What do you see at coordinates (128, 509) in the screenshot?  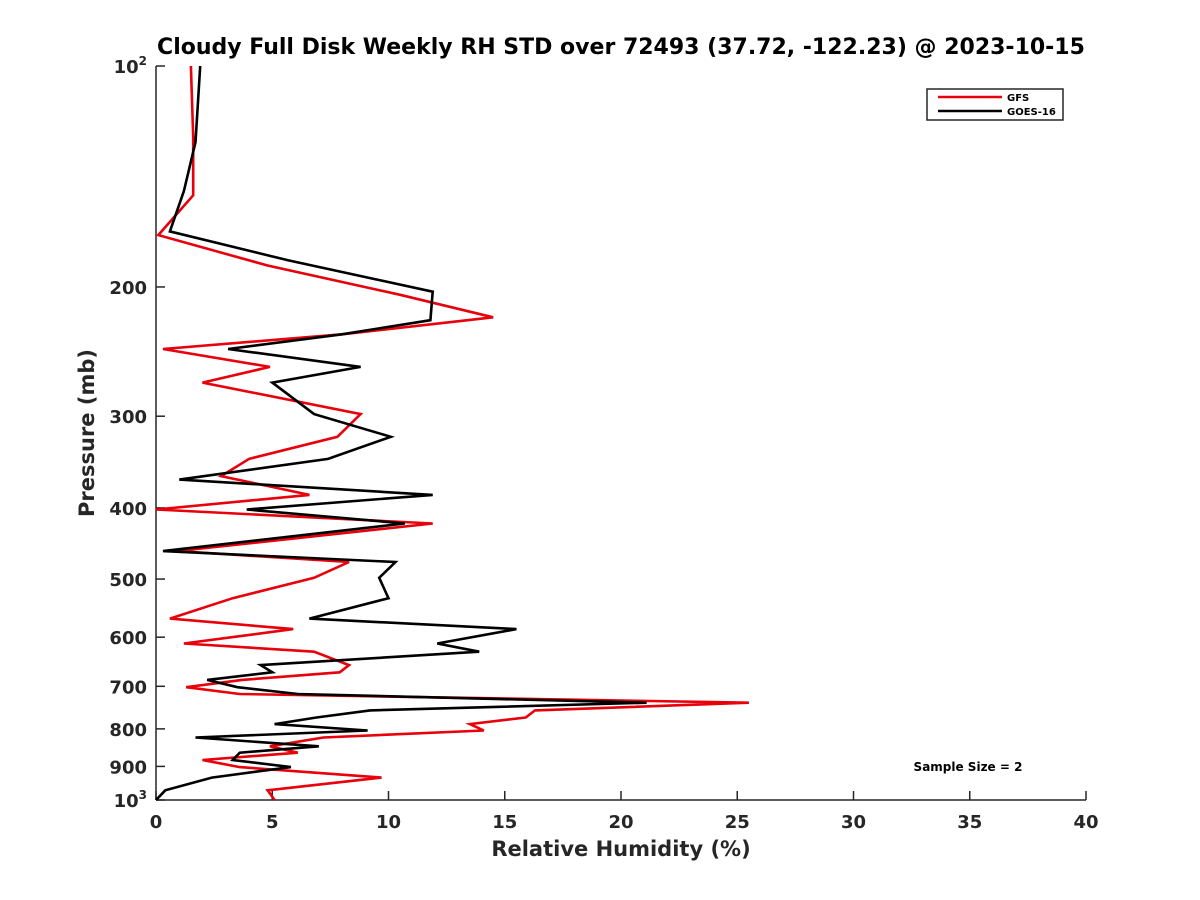 I see `y-tick-label: 400` at bounding box center [128, 509].